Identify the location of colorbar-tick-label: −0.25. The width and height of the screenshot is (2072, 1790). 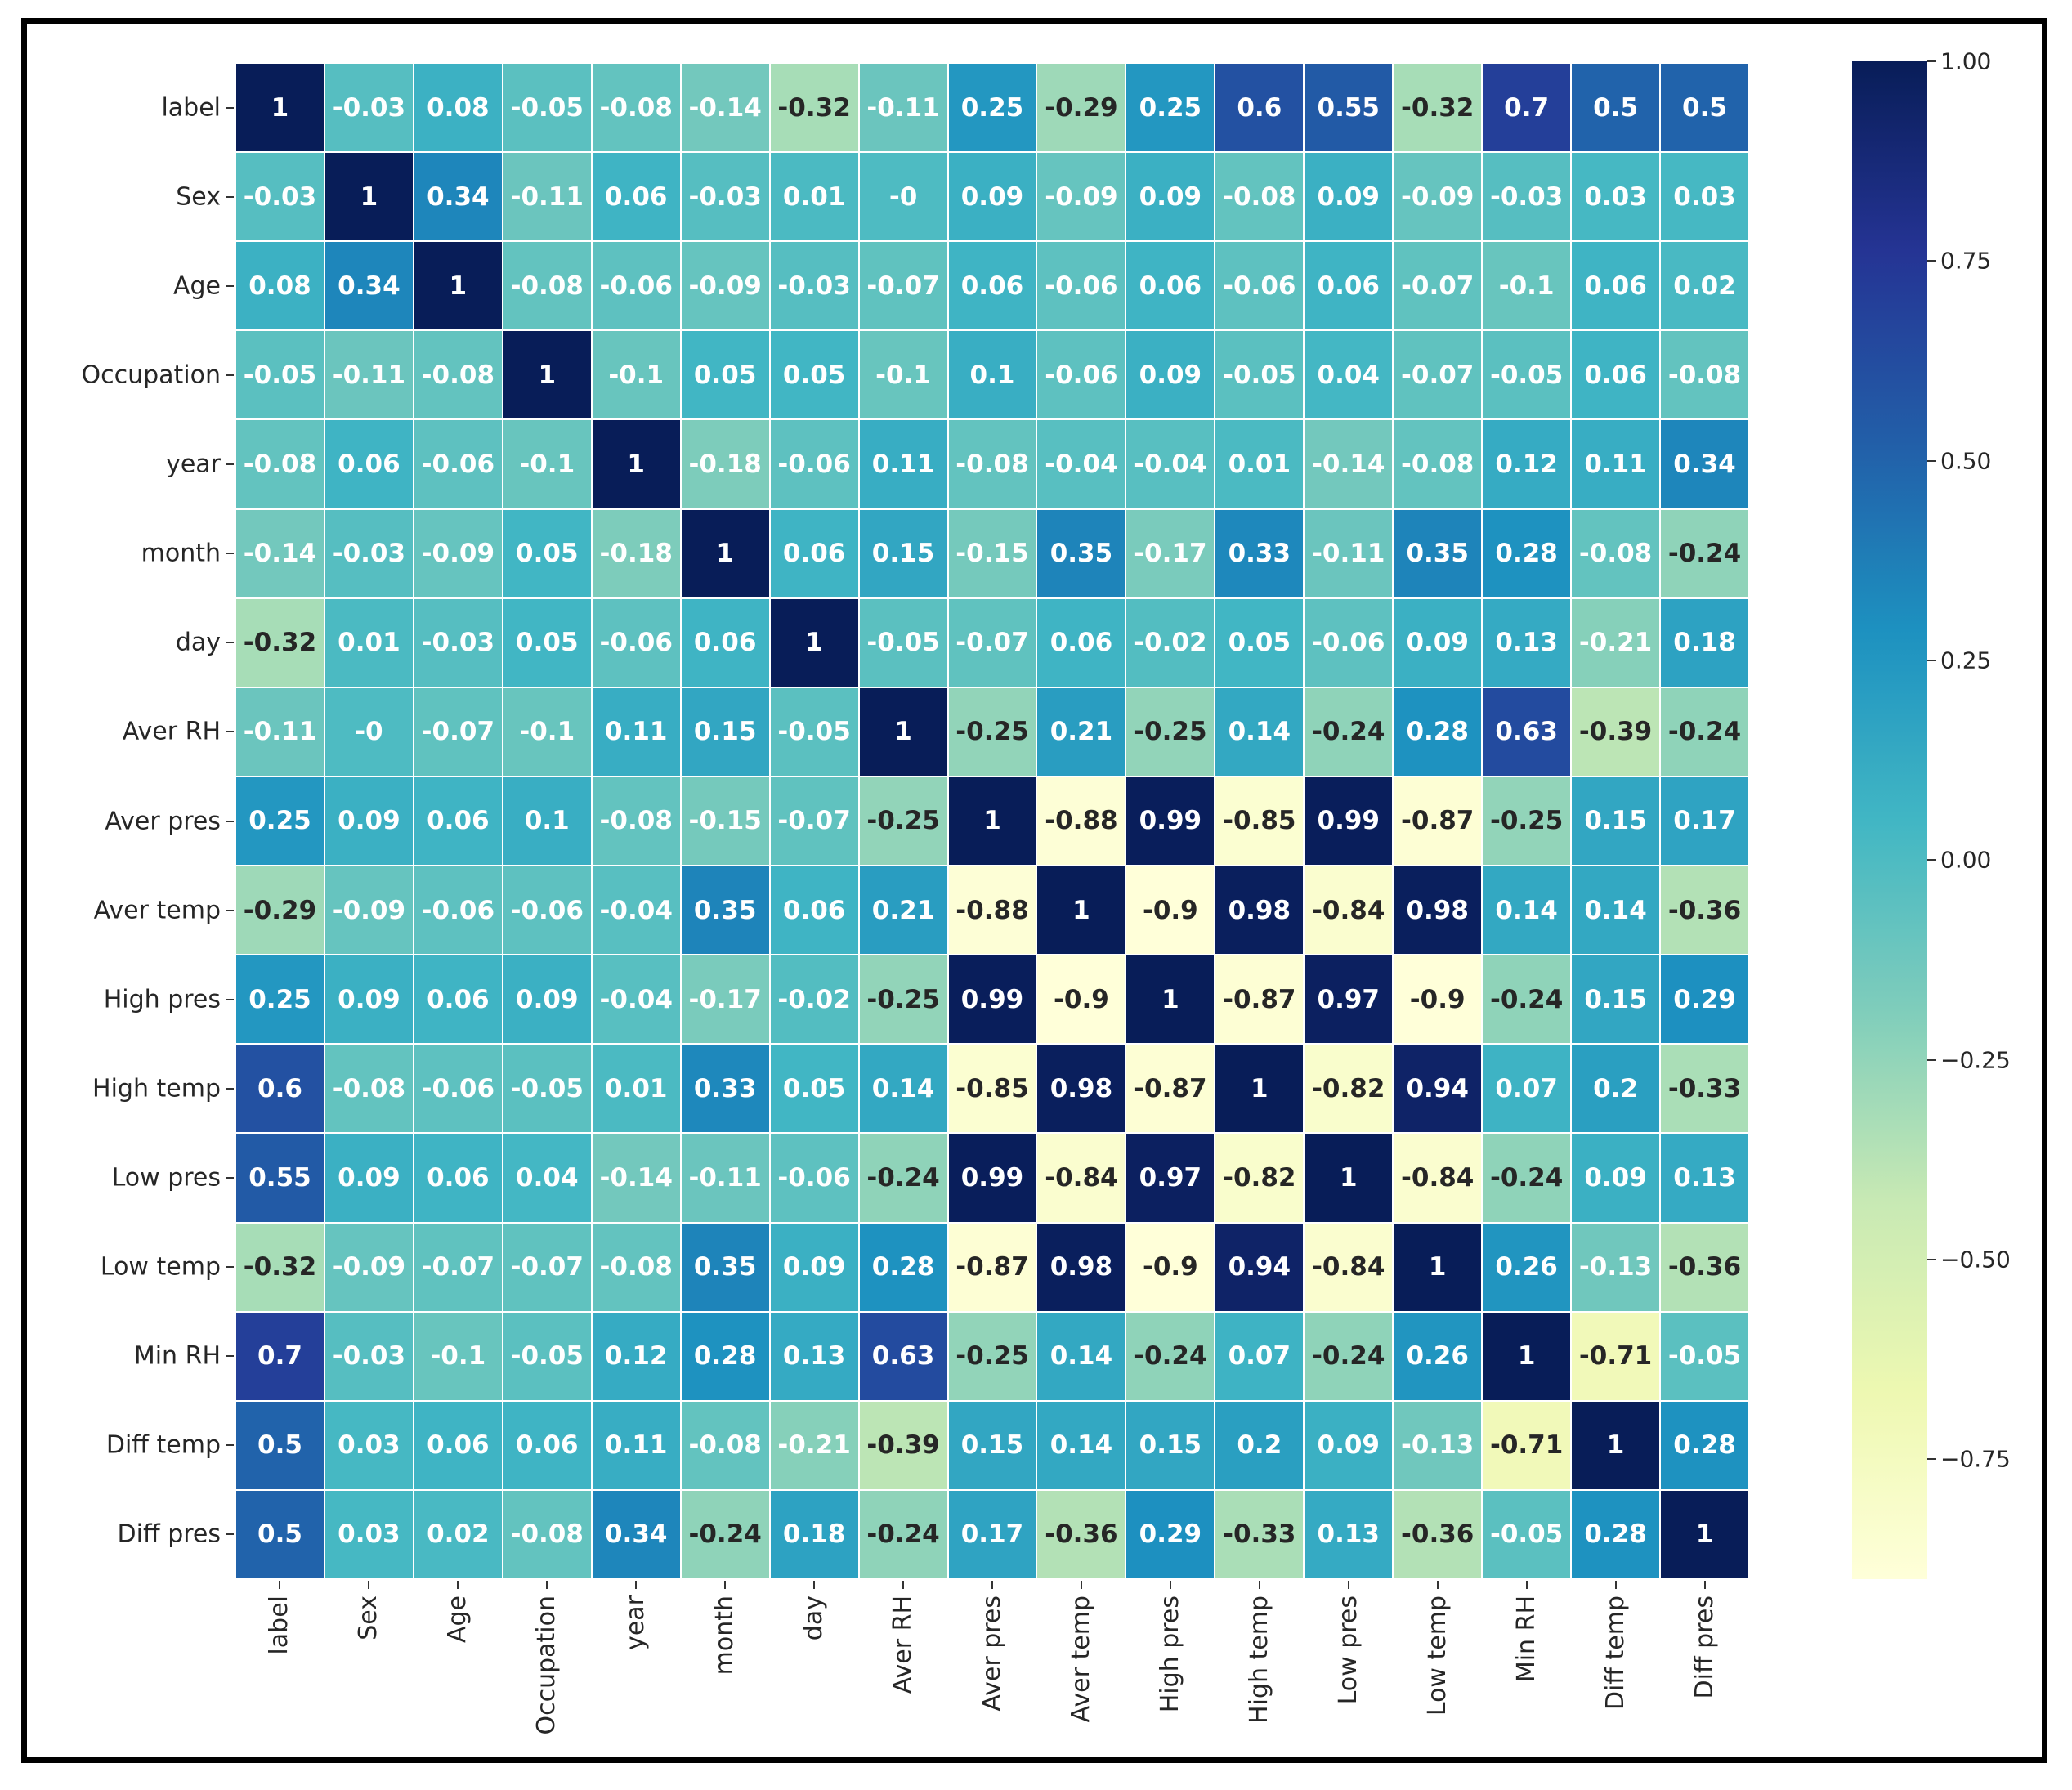
(1975, 1060).